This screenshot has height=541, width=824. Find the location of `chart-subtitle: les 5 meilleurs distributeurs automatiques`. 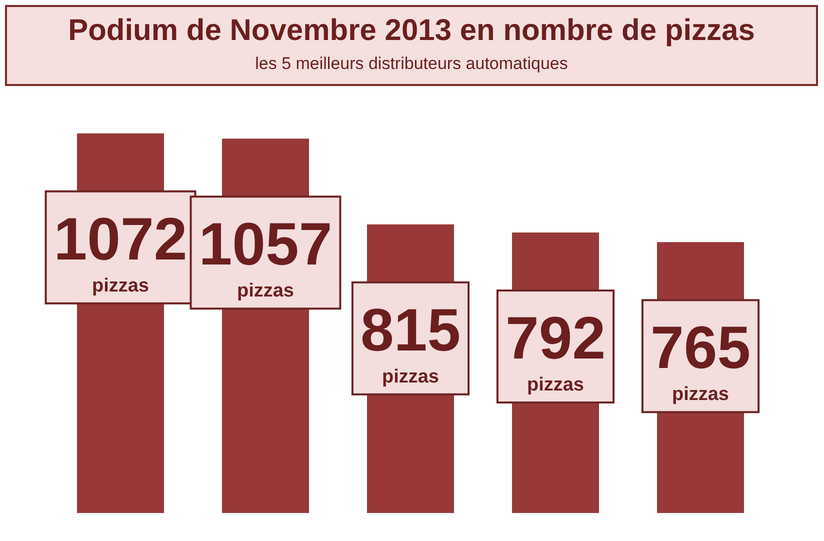

chart-subtitle: les 5 meilleurs distributeurs automatiques is located at coordinates (411, 64).